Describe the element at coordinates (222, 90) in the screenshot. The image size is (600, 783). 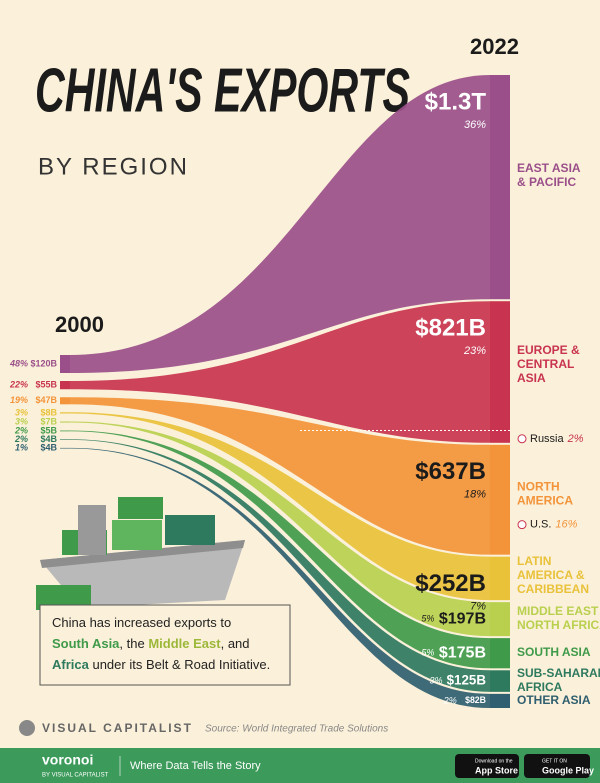
I see `chart-title: CHINA'S EXPORTS` at that location.